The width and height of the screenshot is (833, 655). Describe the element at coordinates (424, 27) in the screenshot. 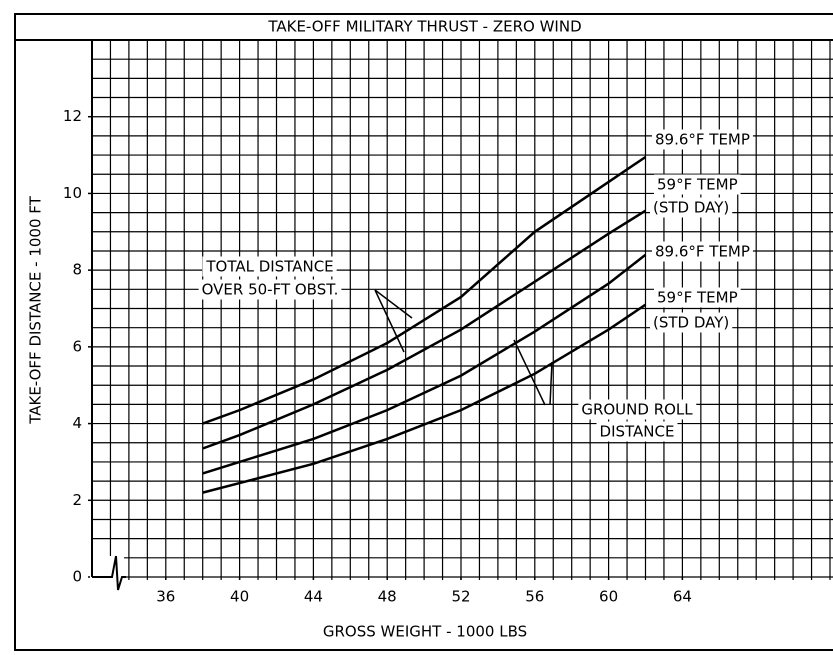

I see `chart-title: TAKE-OFF MILITARY THRUST - ZERO WIND` at that location.